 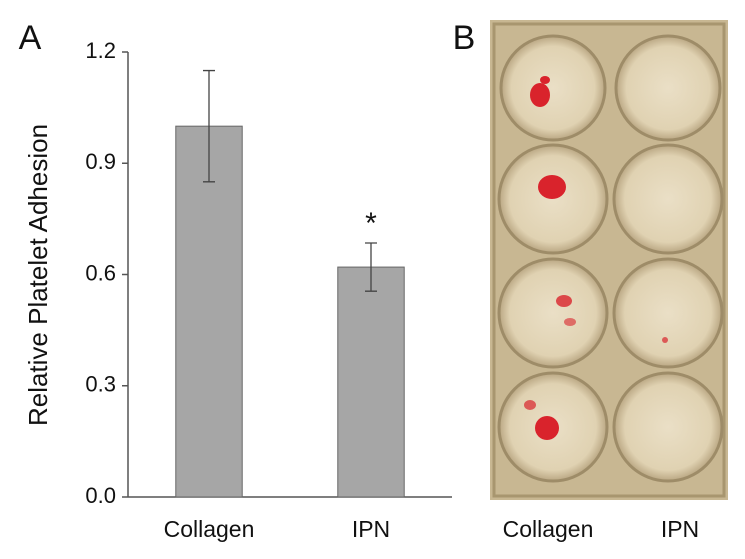 What do you see at coordinates (30, 38) in the screenshot?
I see `panel-label: A` at bounding box center [30, 38].